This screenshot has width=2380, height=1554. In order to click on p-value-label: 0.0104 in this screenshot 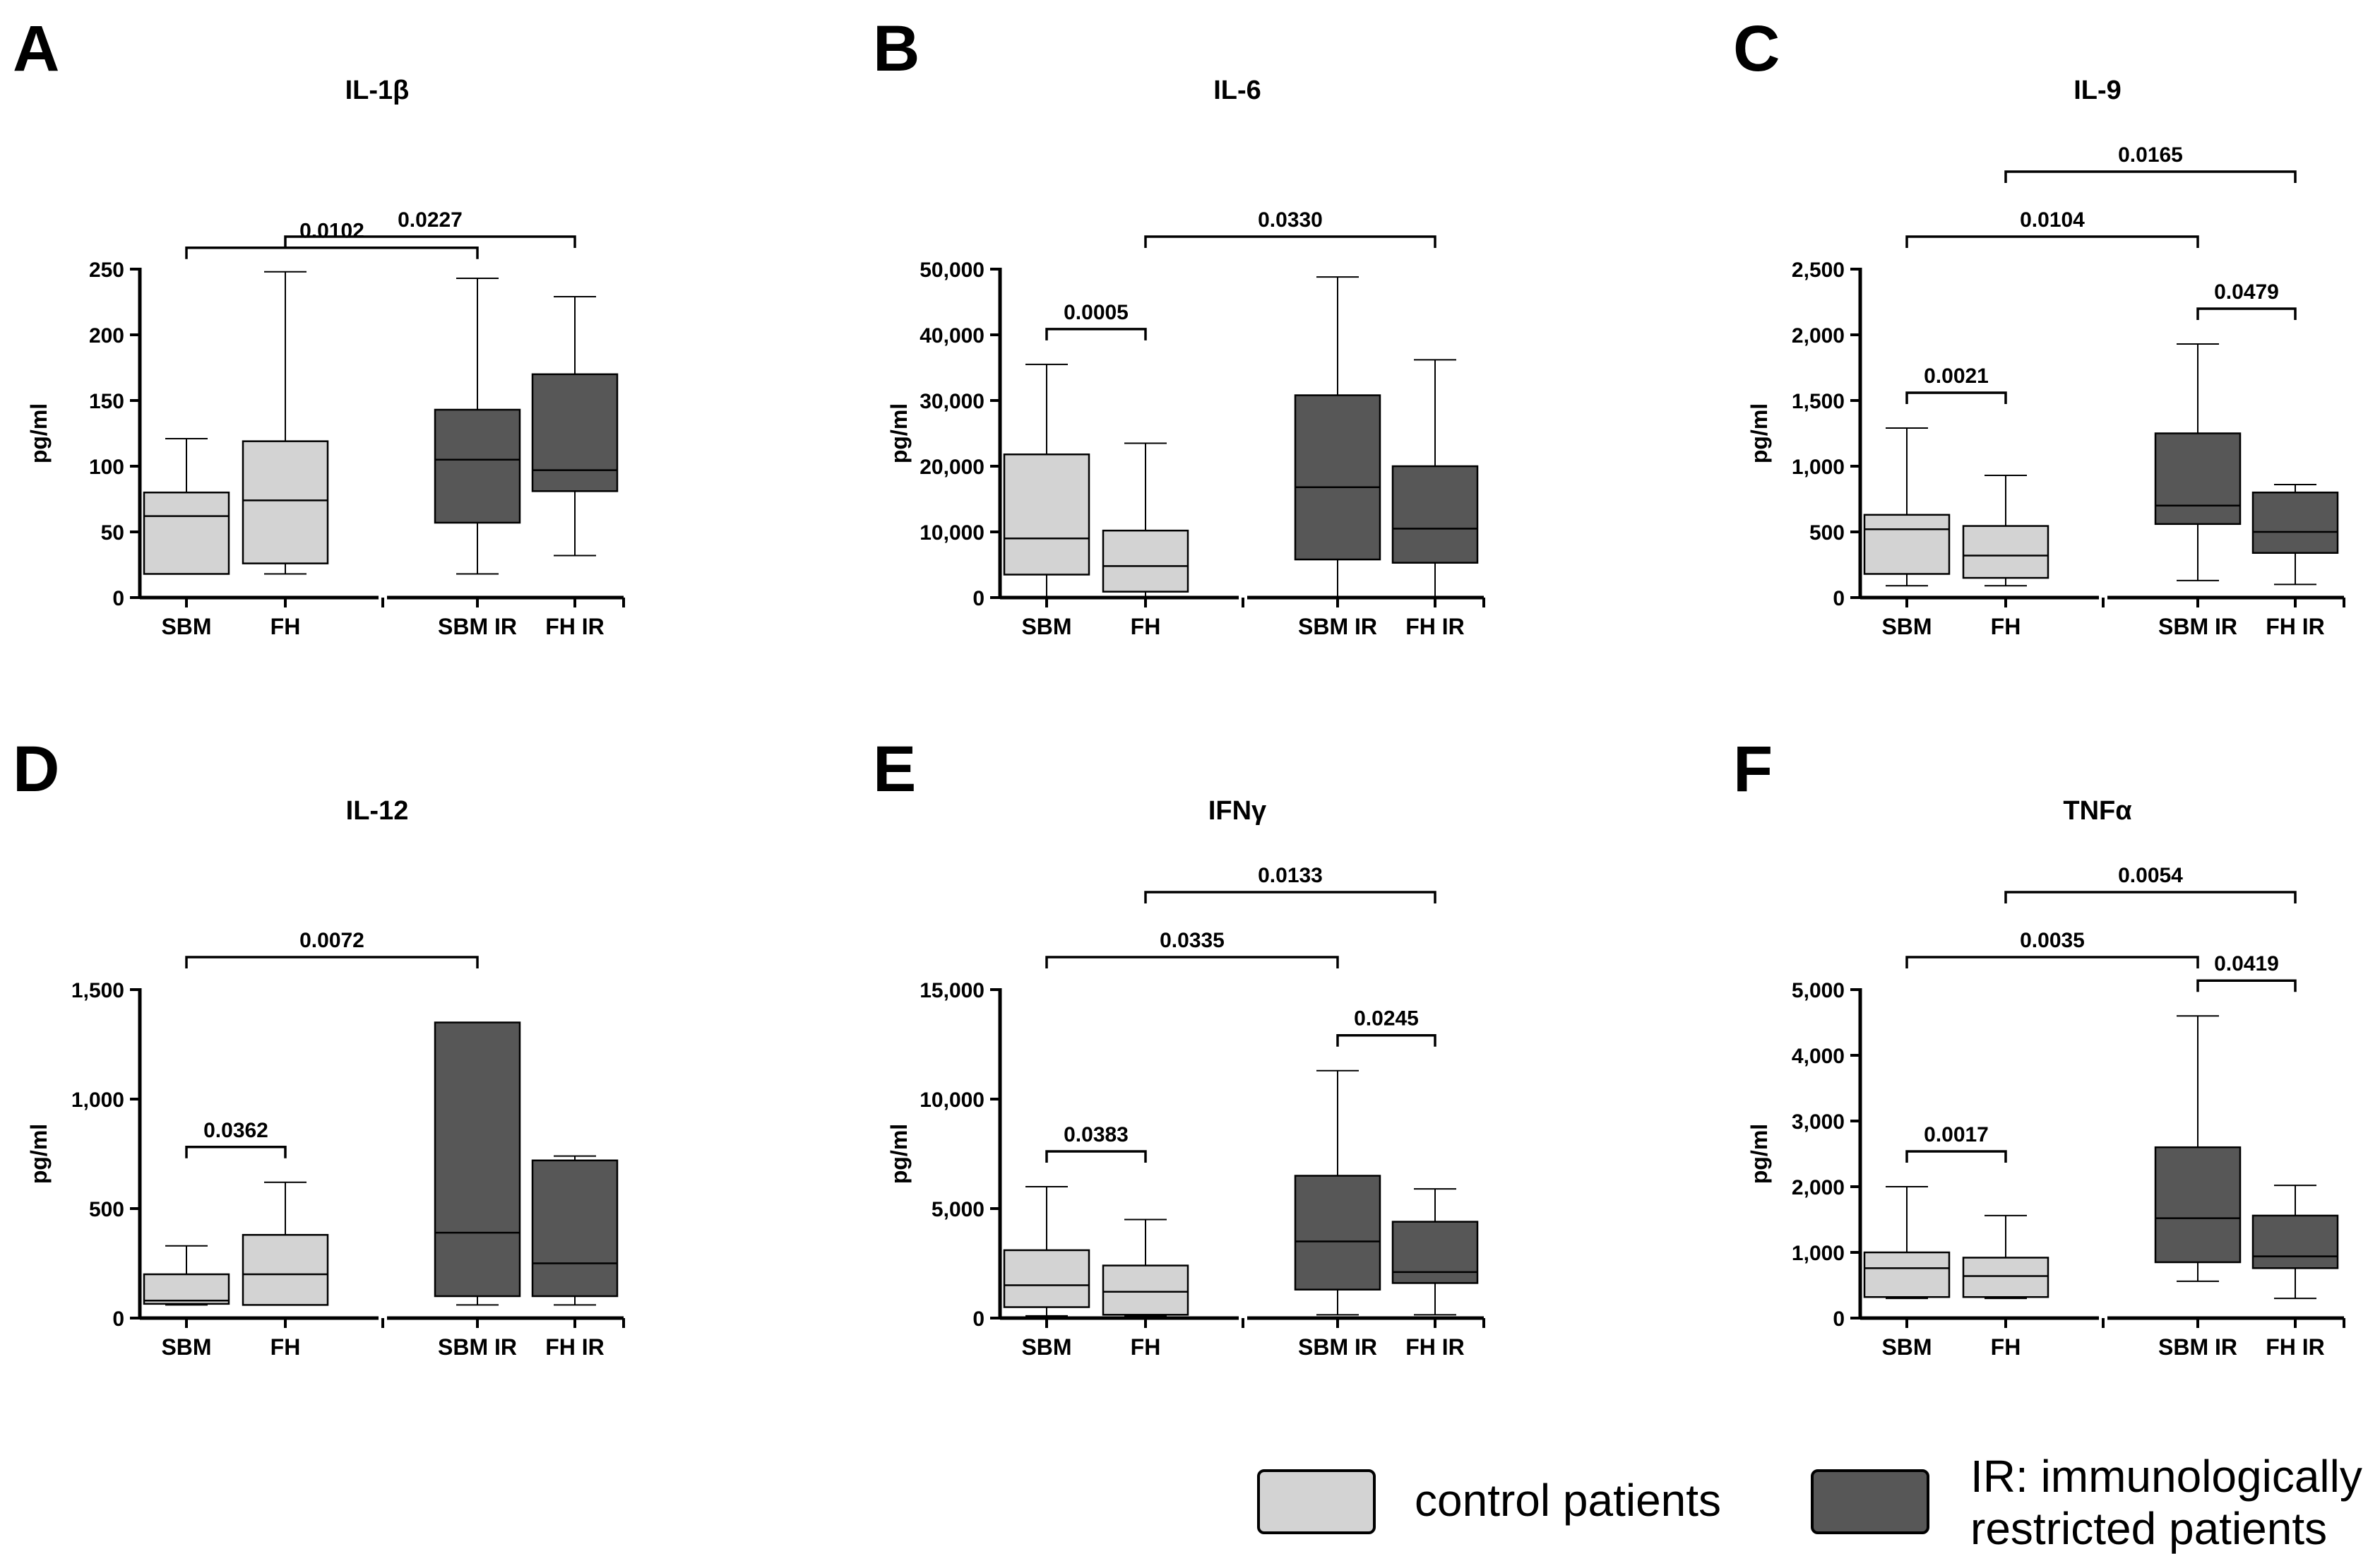, I will do `click(2052, 220)`.